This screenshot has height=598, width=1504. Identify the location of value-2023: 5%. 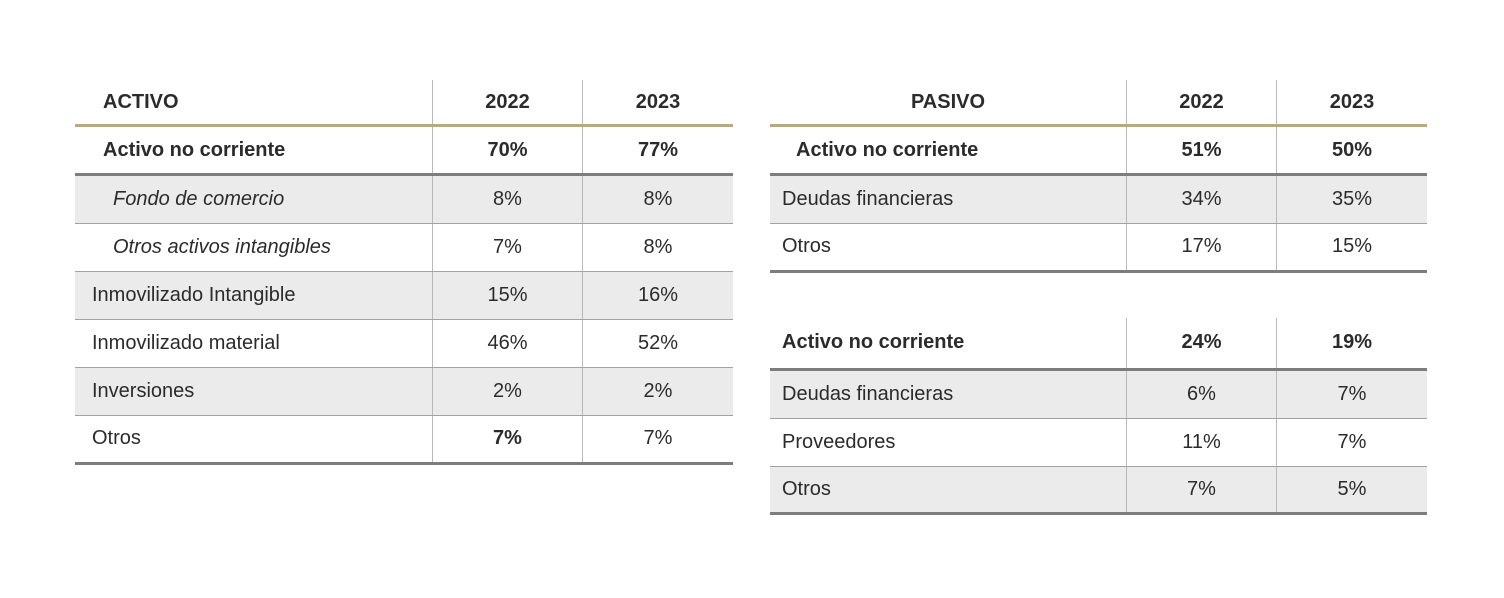
(1352, 488).